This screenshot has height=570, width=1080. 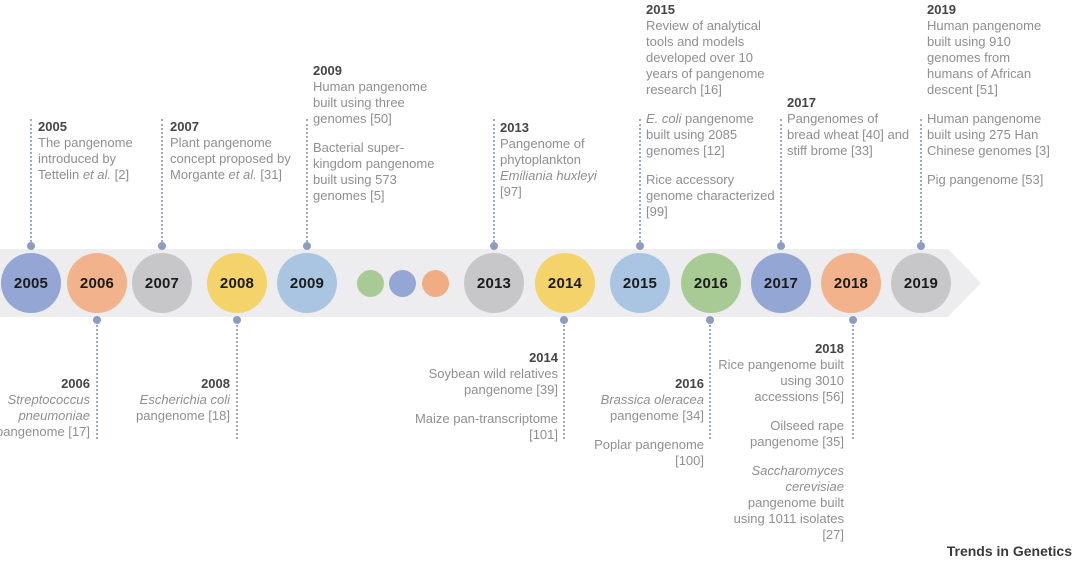 What do you see at coordinates (993, 180) in the screenshot?
I see `event-text: Pig pangenome [53]` at bounding box center [993, 180].